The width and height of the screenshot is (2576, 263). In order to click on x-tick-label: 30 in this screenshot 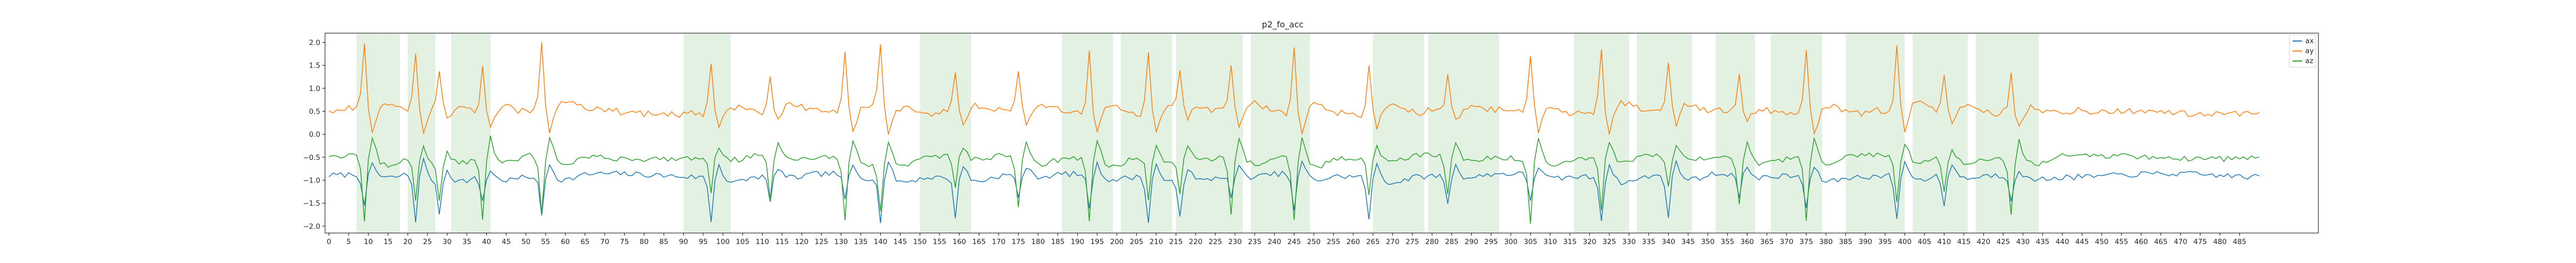, I will do `click(447, 242)`.